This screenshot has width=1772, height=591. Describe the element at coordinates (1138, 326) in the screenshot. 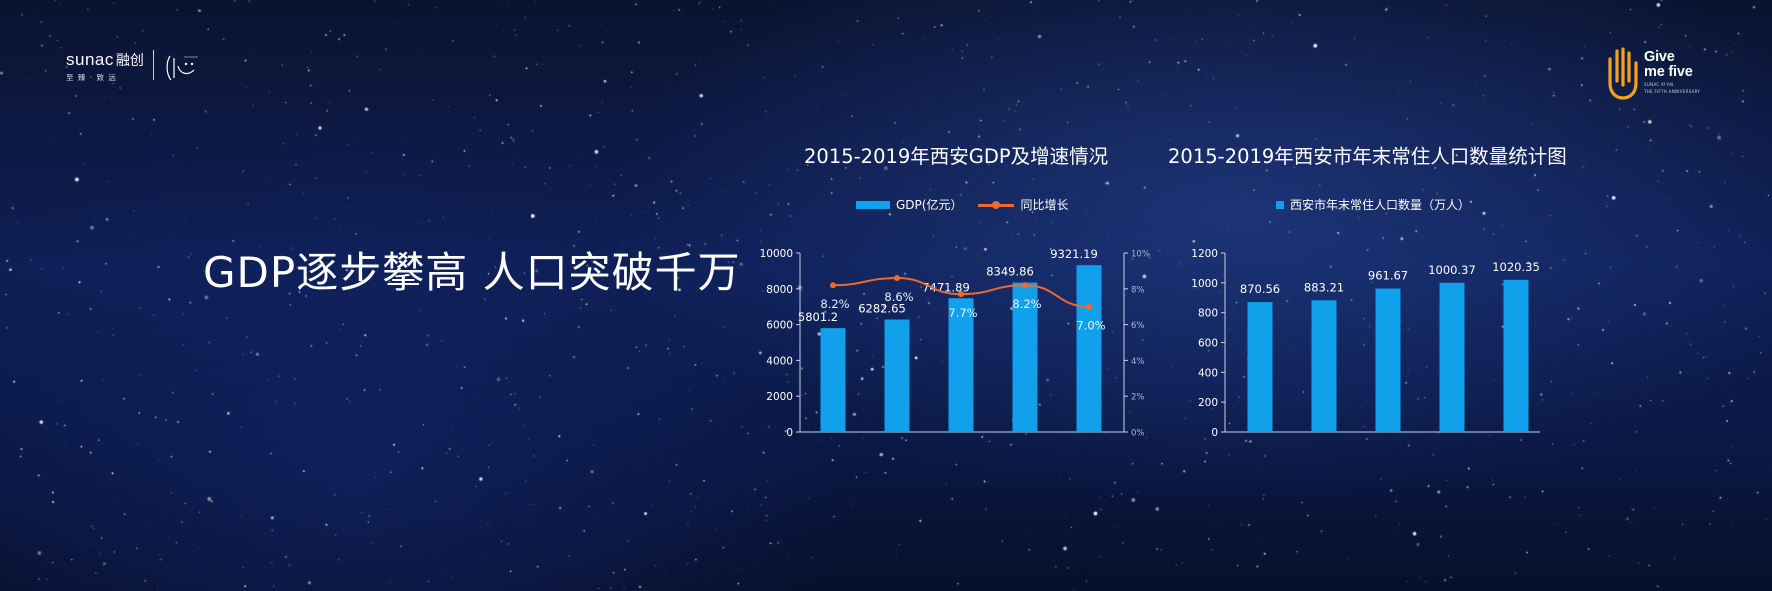

I see `gdp-y2-tick-label: 6%` at that location.